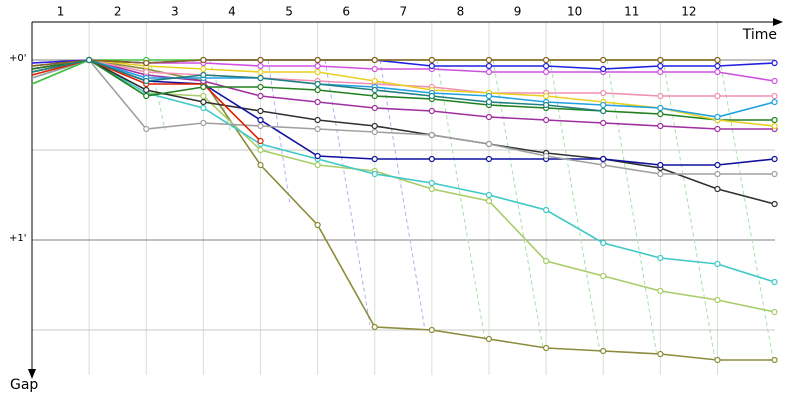 The width and height of the screenshot is (800, 400). What do you see at coordinates (518, 12) in the screenshot?
I see `x-tick-label: 9` at bounding box center [518, 12].